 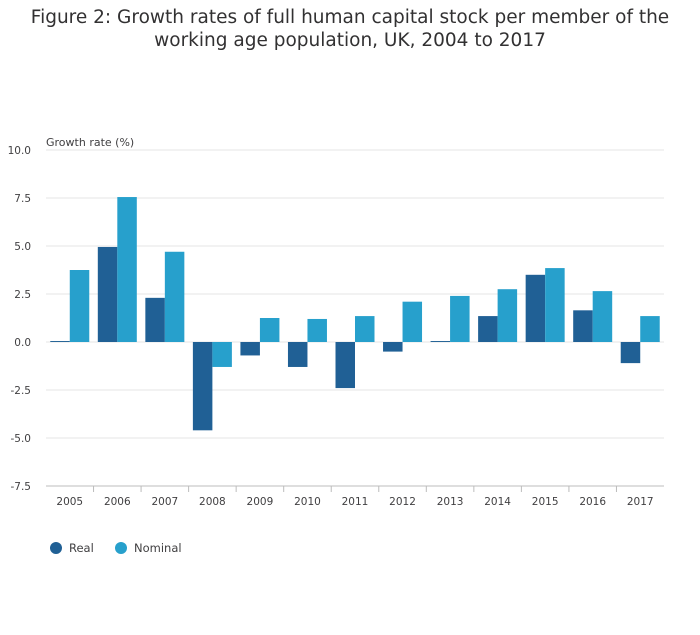 What do you see at coordinates (507, 315) in the screenshot?
I see `bar-nominal-2014` at bounding box center [507, 315].